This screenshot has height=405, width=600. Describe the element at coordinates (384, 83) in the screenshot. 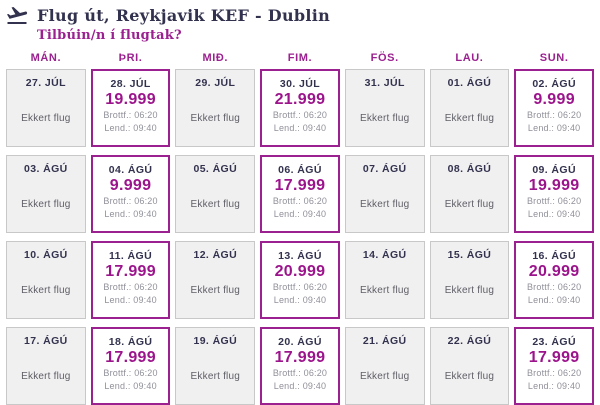

I see `cell-date: 31. JÚL` at that location.